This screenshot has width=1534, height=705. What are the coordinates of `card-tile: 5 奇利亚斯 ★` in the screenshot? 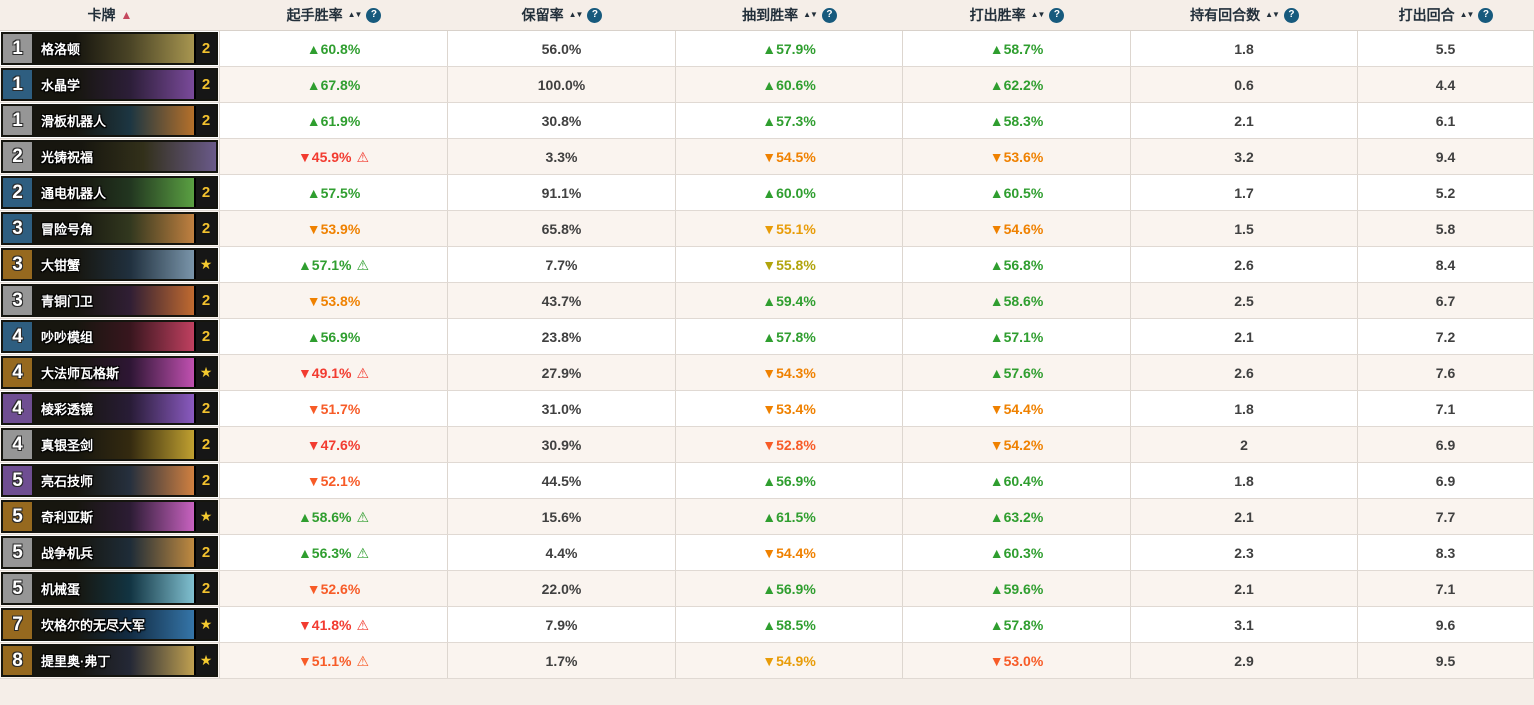 It's located at (109, 516).